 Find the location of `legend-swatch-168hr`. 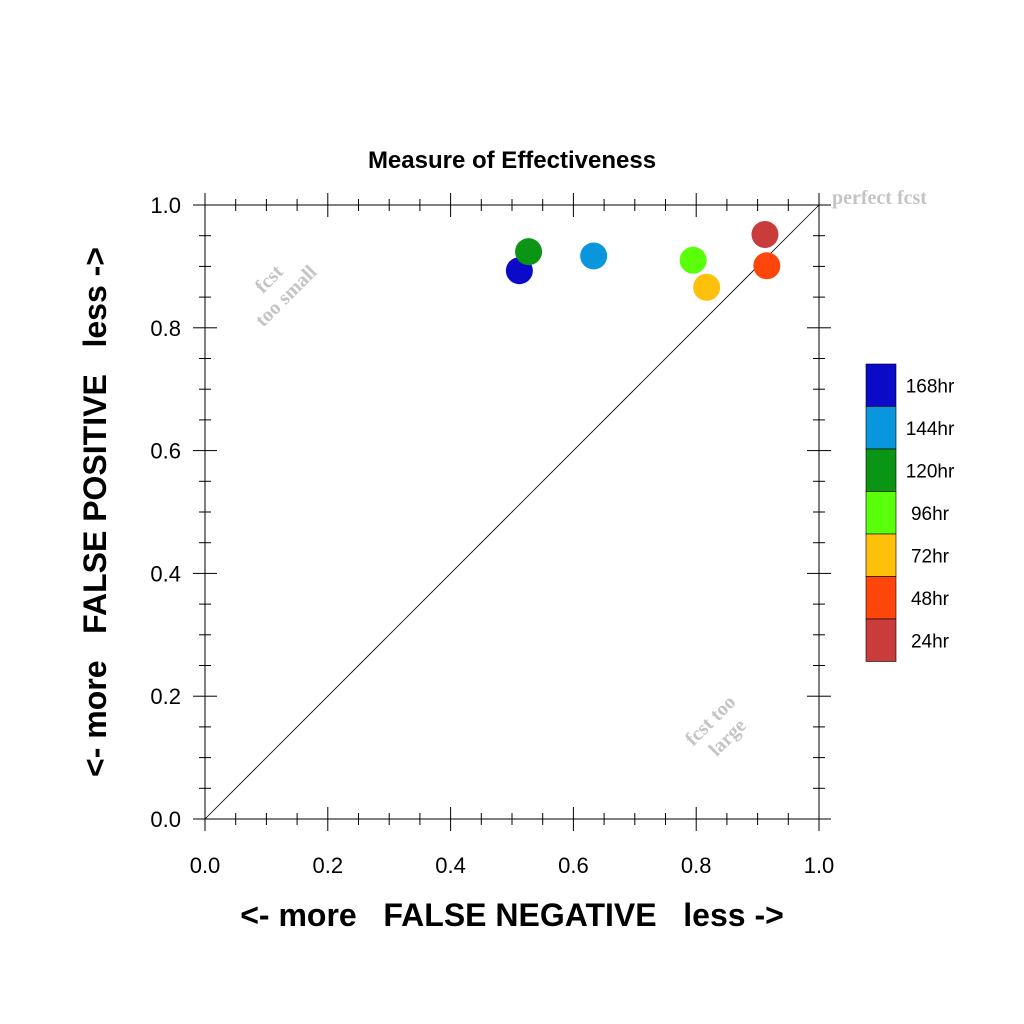

legend-swatch-168hr is located at coordinates (881, 385).